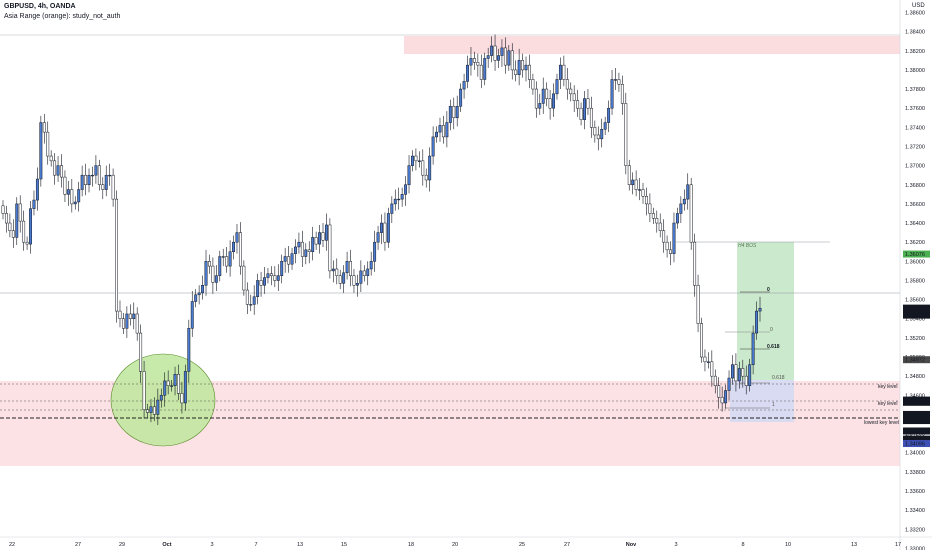 The height and width of the screenshot is (550, 932). Describe the element at coordinates (915, 243) in the screenshot. I see `y-tick-label: 1.36200` at that location.